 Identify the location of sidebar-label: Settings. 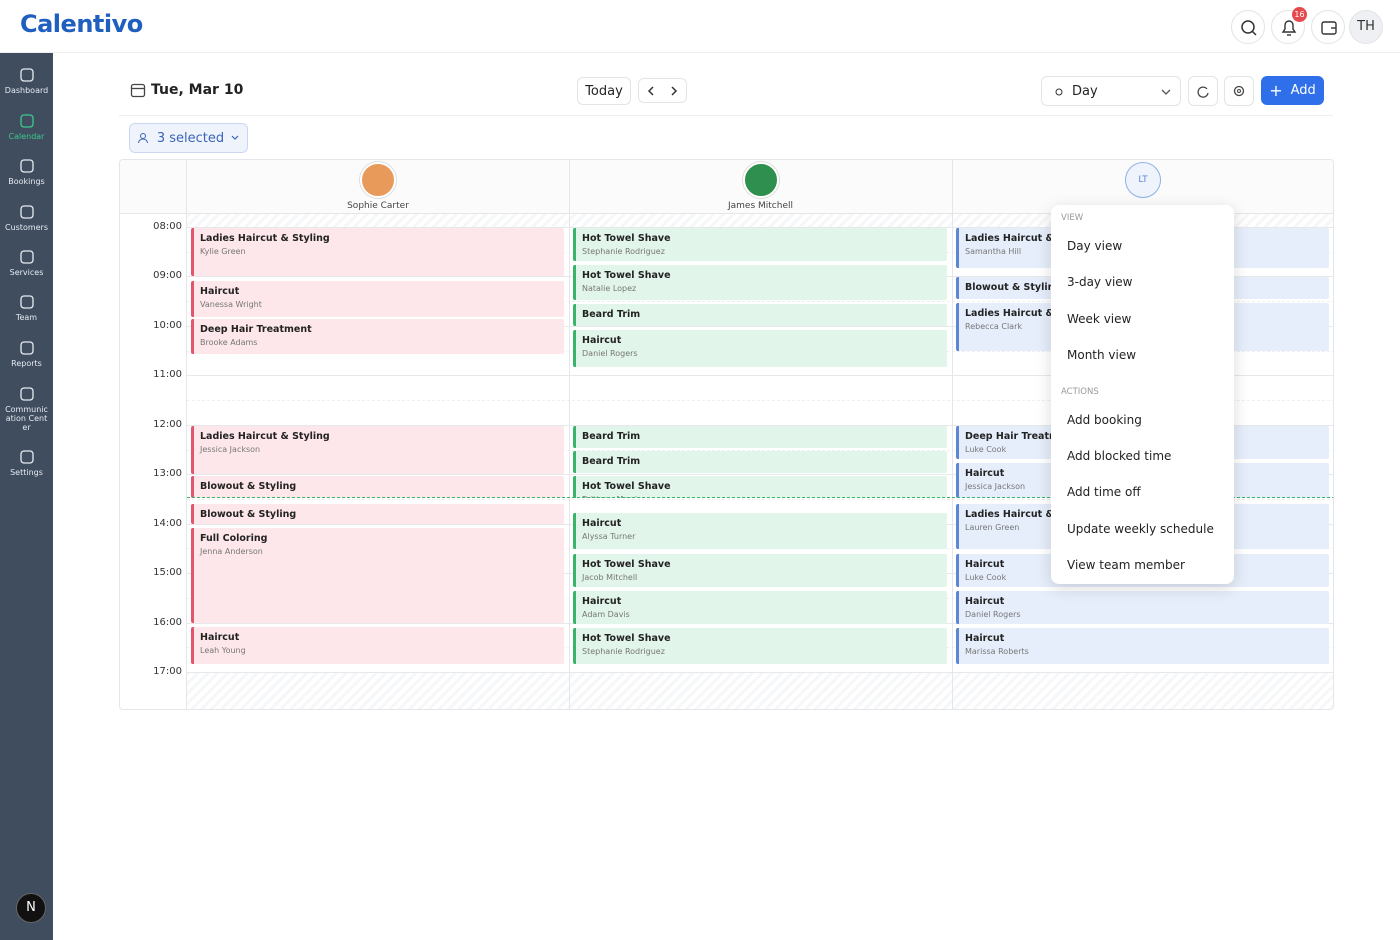
(26, 472).